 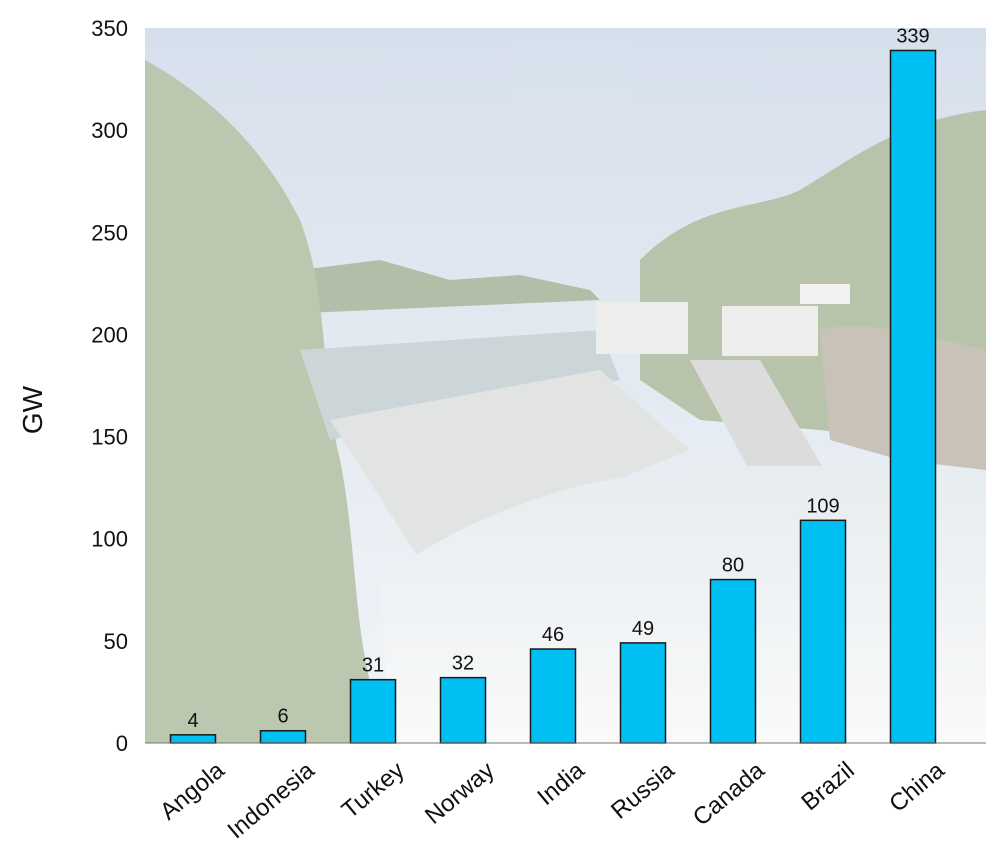 I want to click on y-axis-title: GW, so click(x=32, y=409).